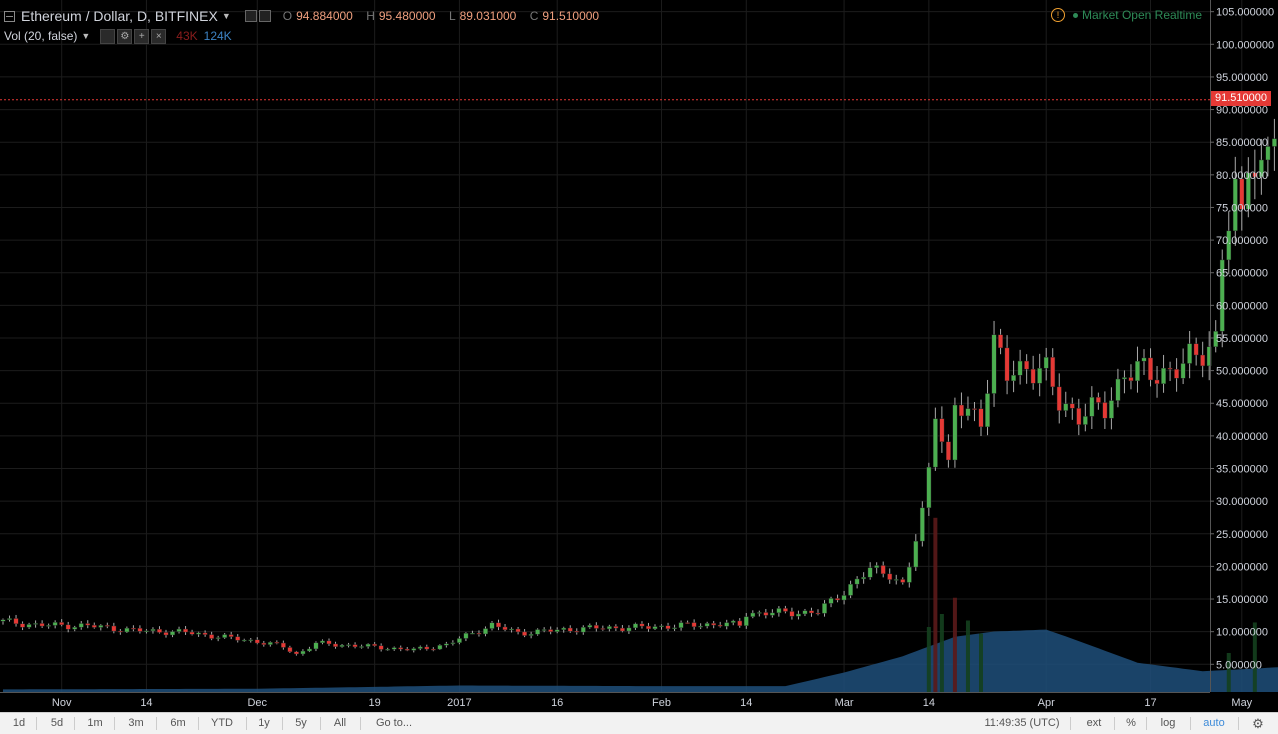 This screenshot has height=734, width=1278. What do you see at coordinates (1057, 15) in the screenshot?
I see `warning-icon: !` at bounding box center [1057, 15].